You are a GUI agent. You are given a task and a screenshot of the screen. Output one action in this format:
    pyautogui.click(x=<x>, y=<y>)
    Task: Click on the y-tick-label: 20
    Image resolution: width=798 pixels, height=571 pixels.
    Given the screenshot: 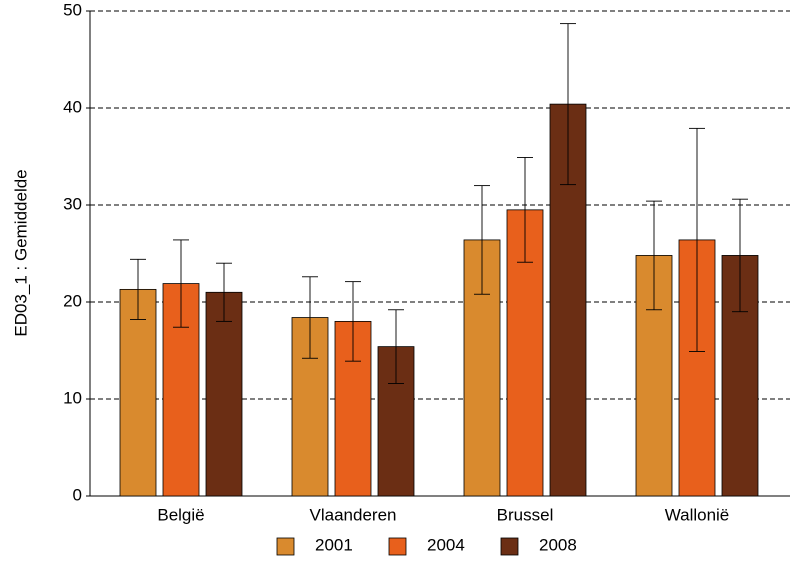 What is the action you would take?
    pyautogui.click(x=72, y=300)
    